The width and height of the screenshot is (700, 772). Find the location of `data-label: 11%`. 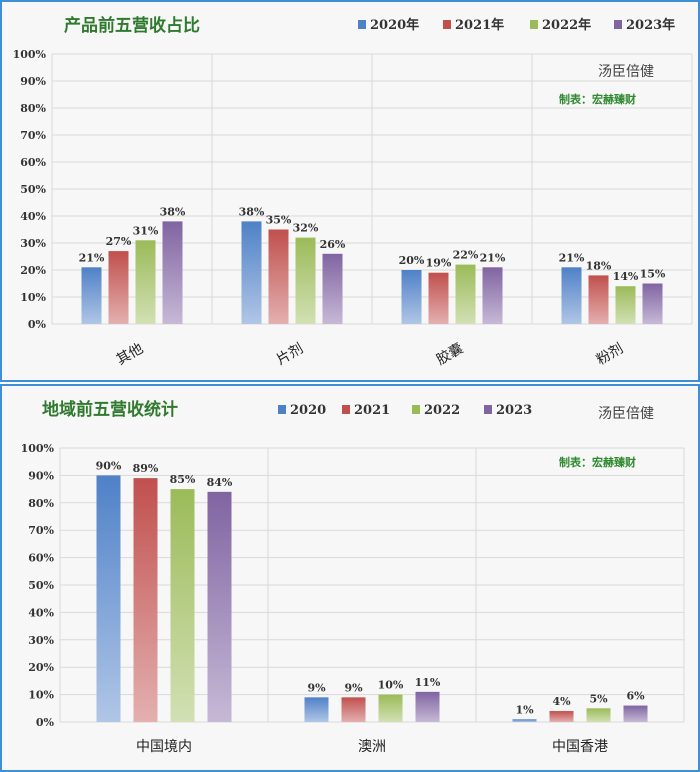

data-label: 11% is located at coordinates (428, 682).